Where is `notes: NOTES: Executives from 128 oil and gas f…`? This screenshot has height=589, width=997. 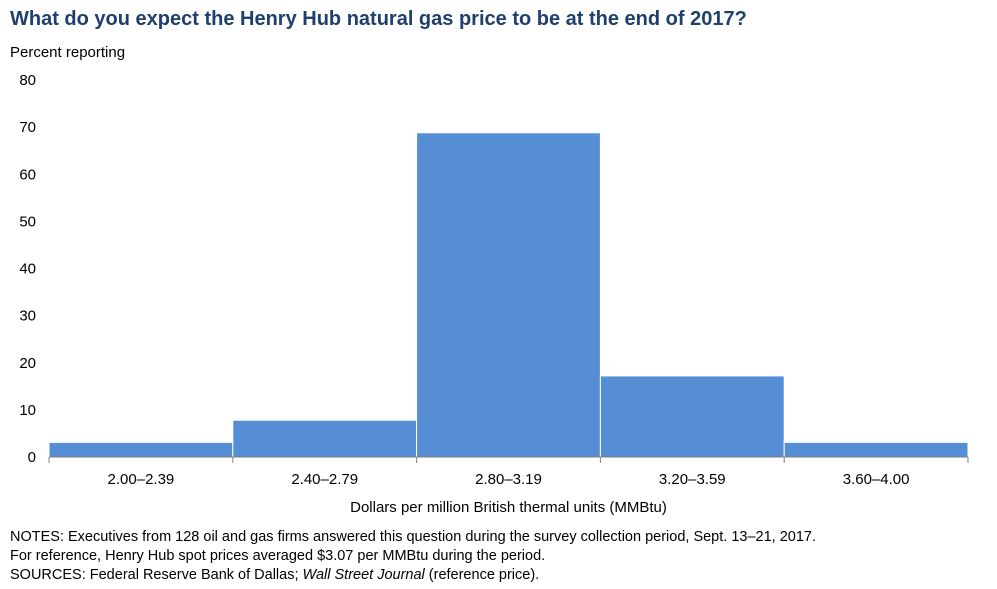 notes: NOTES: Executives from 128 oil and gas f… is located at coordinates (413, 556).